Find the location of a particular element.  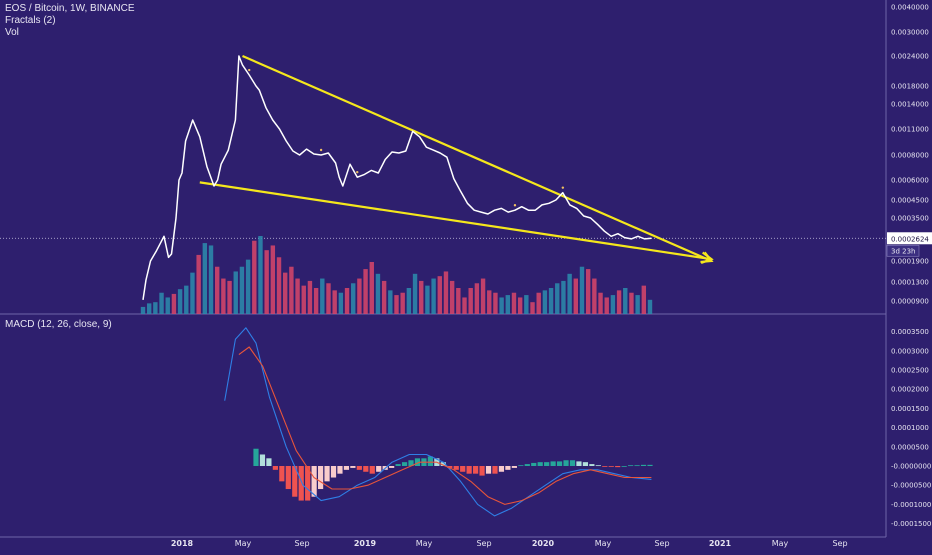

time-axis-label: 2021 is located at coordinates (720, 543).